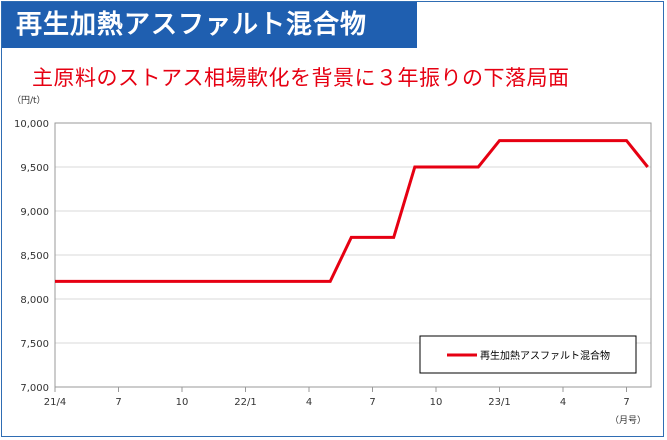 The width and height of the screenshot is (667, 440). What do you see at coordinates (337, 397) in the screenshot?
I see `x-axis-ticks: 21/4 7 10 22/1 4 7 10 23/1 4 7` at bounding box center [337, 397].